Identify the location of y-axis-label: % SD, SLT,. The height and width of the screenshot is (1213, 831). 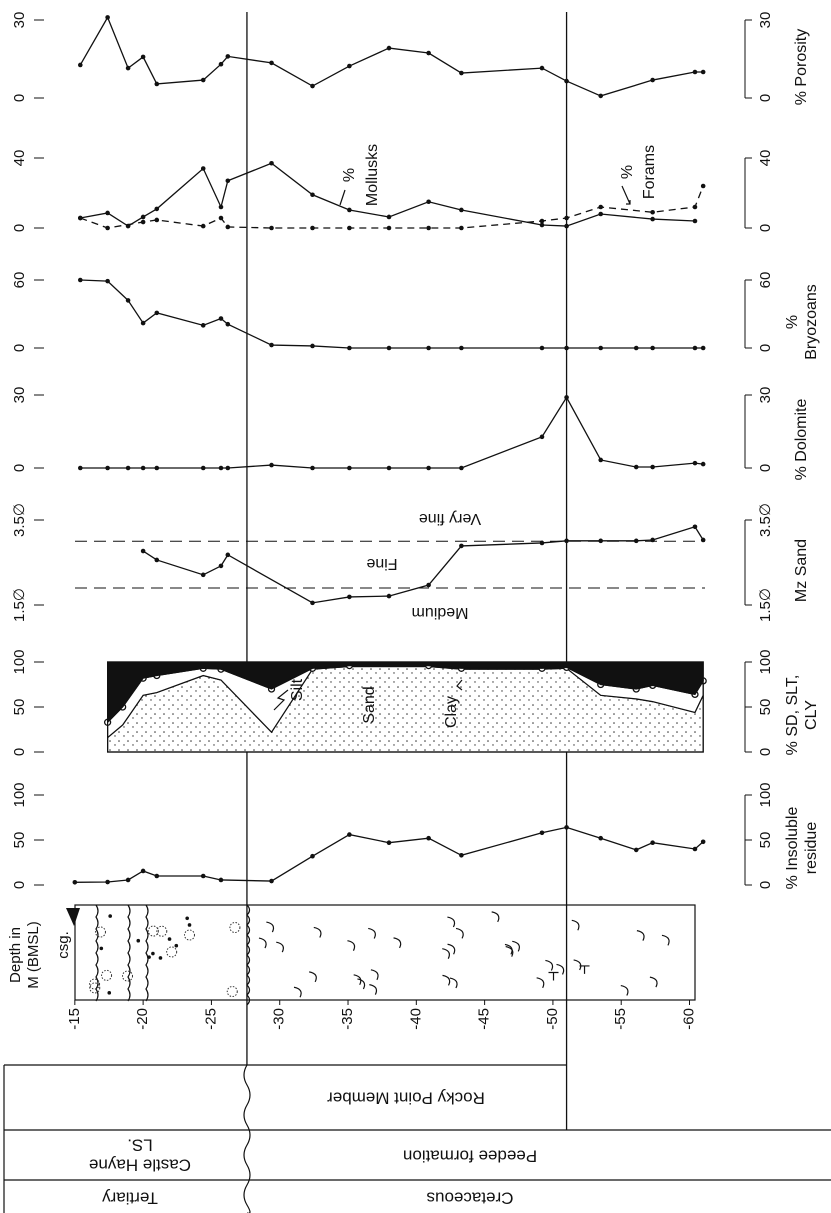
(792, 715).